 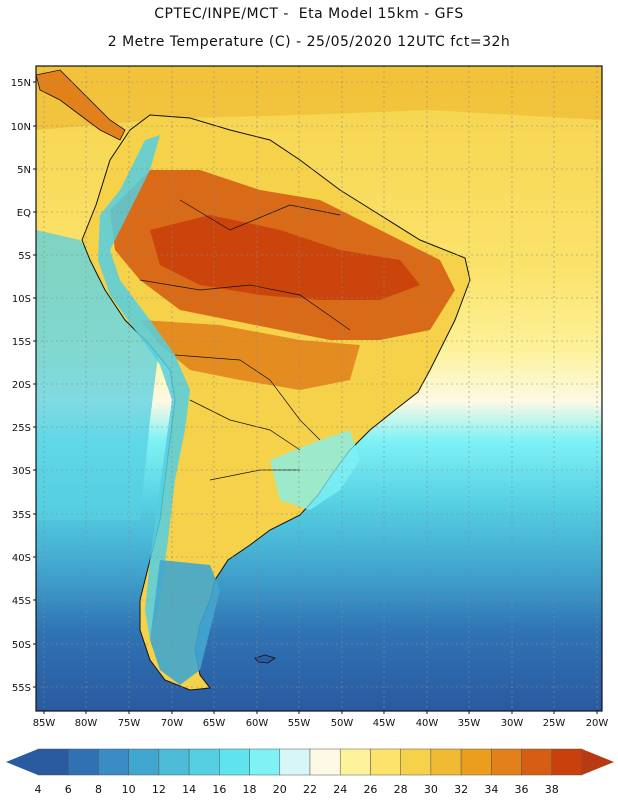 What do you see at coordinates (340, 789) in the screenshot?
I see `legend-value-label: 24` at bounding box center [340, 789].